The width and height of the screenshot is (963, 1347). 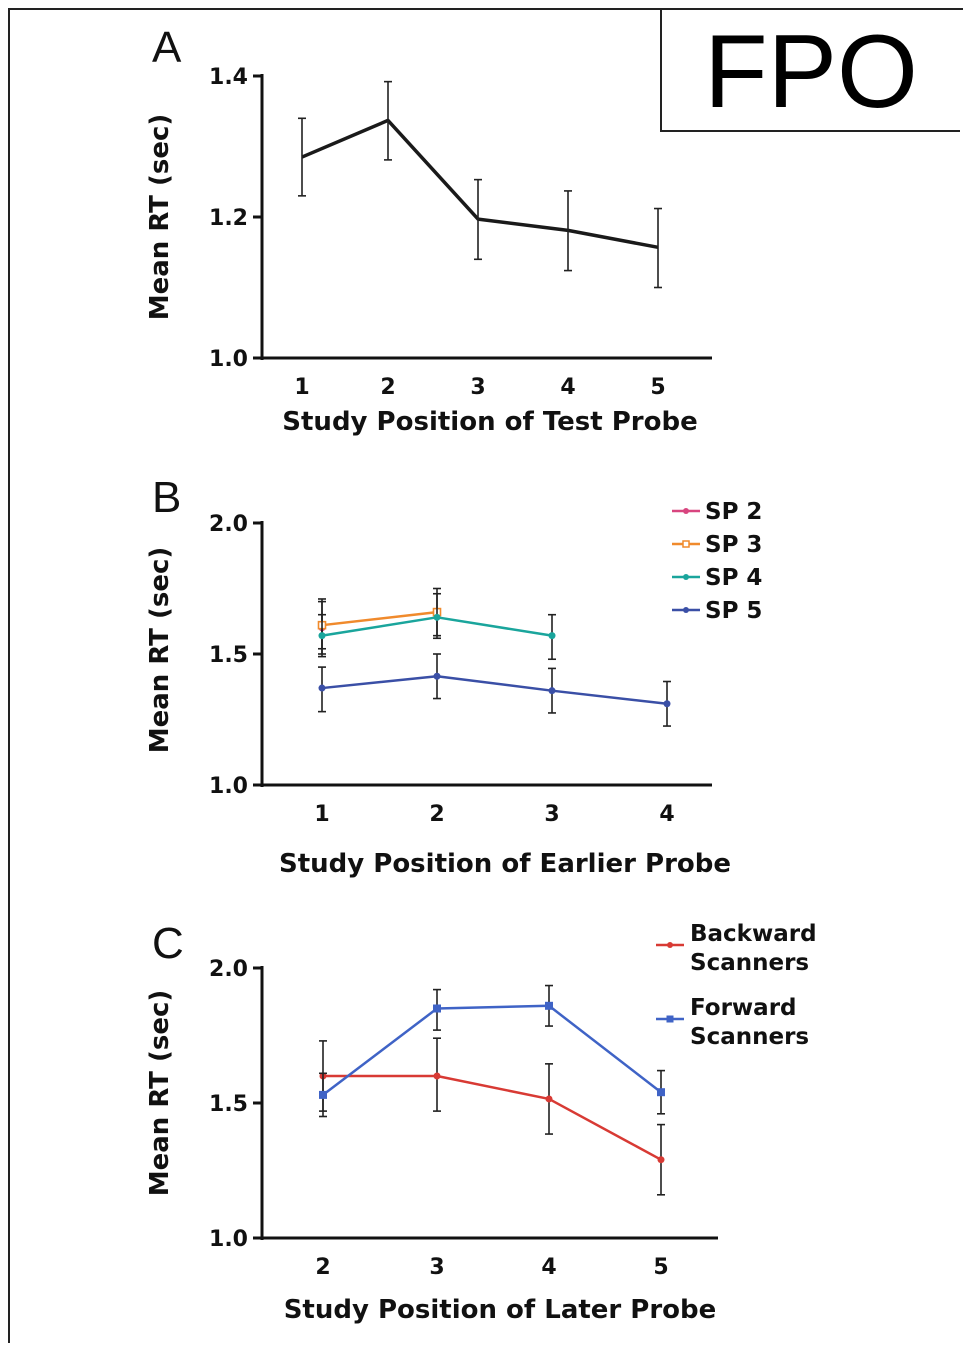 I want to click on y-tick-label: 1.4, so click(x=228, y=77).